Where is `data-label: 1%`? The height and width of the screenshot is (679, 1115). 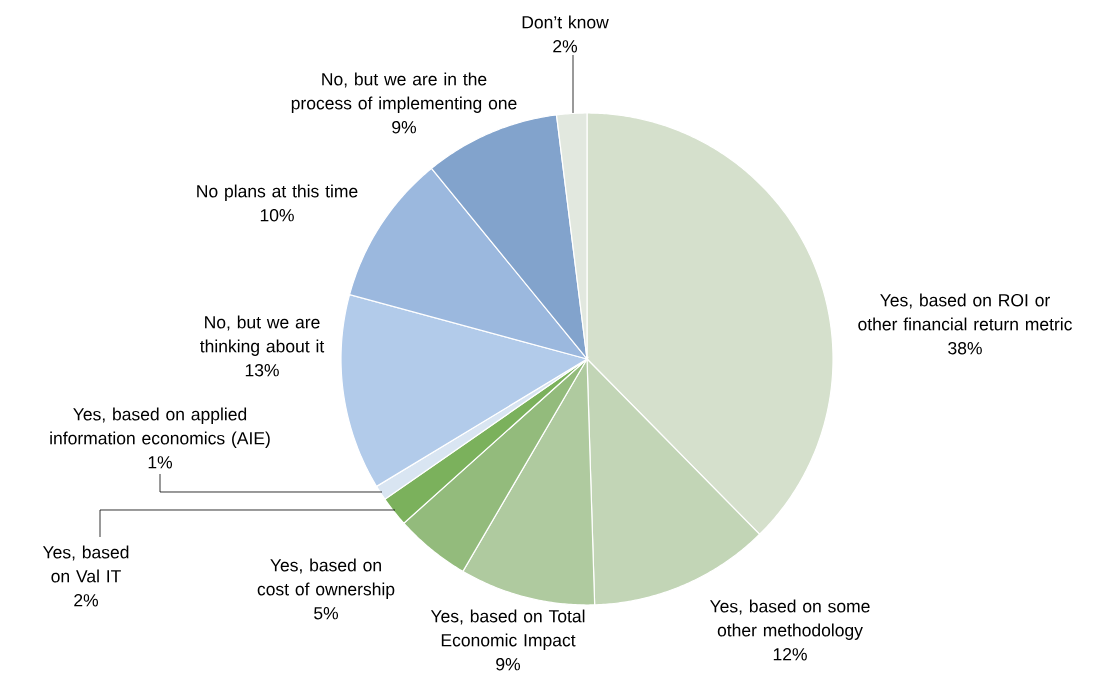
data-label: 1% is located at coordinates (160, 462).